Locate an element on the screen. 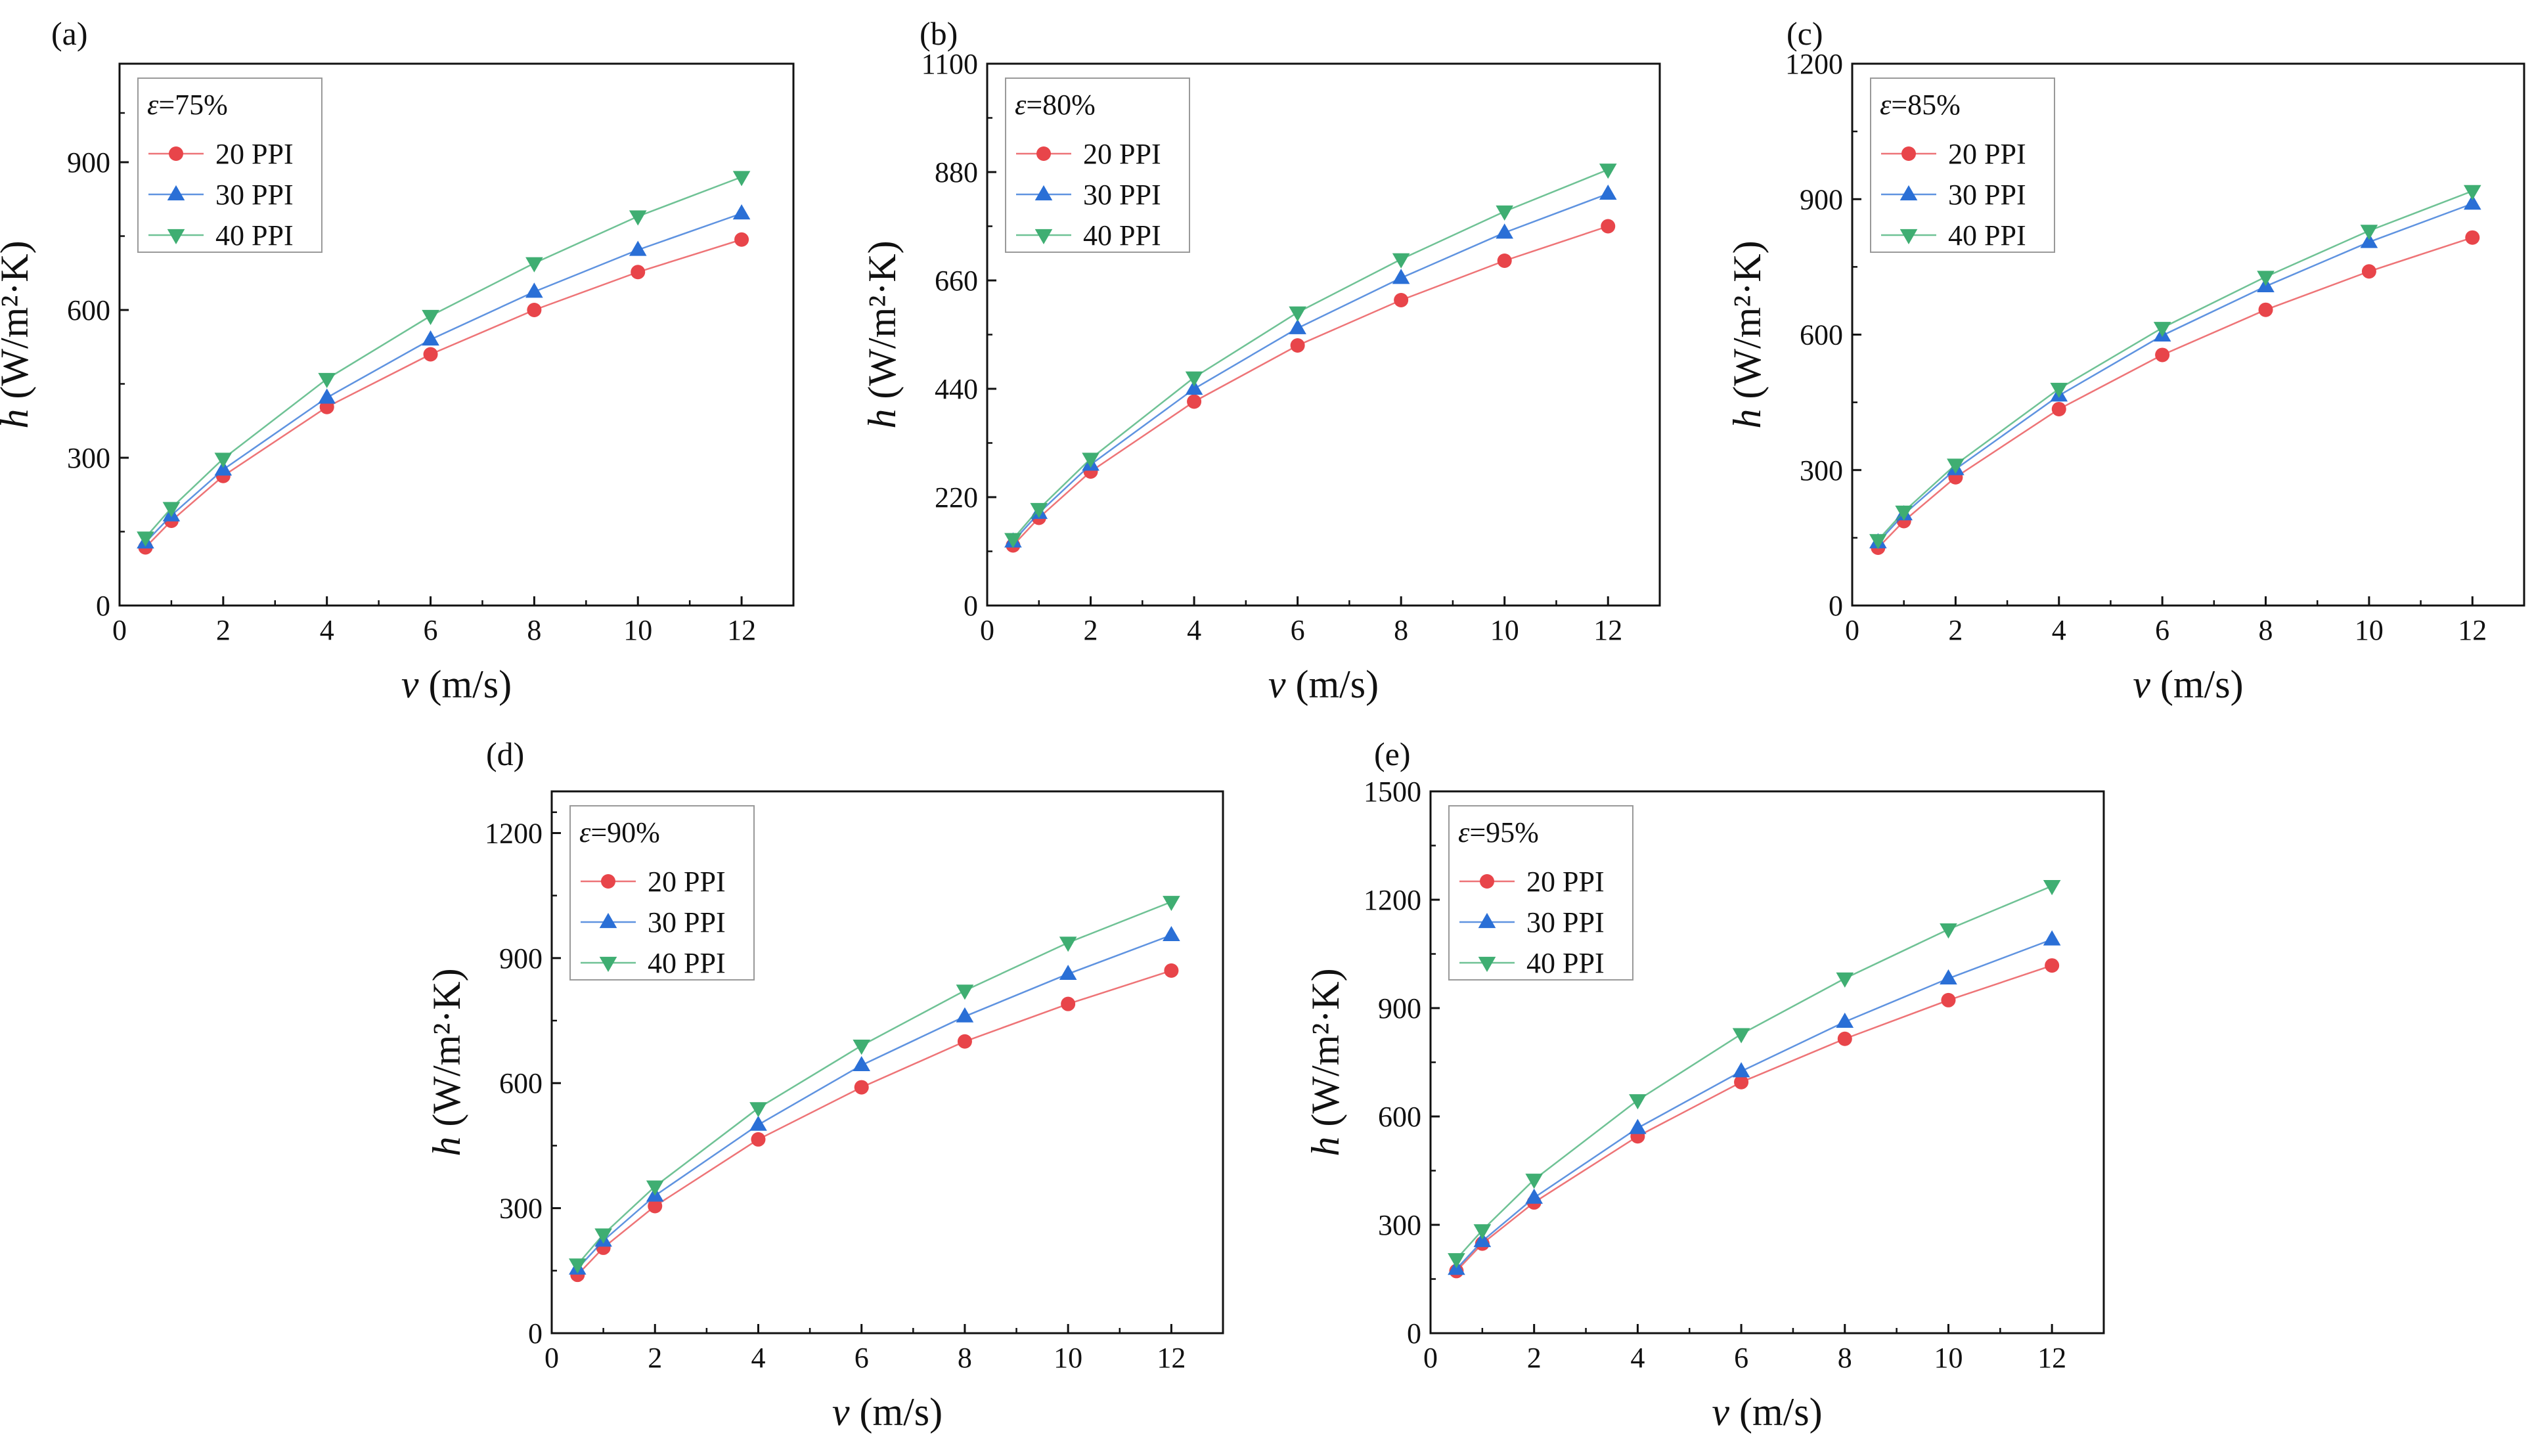  panel-letter: (d) is located at coordinates (505, 754).